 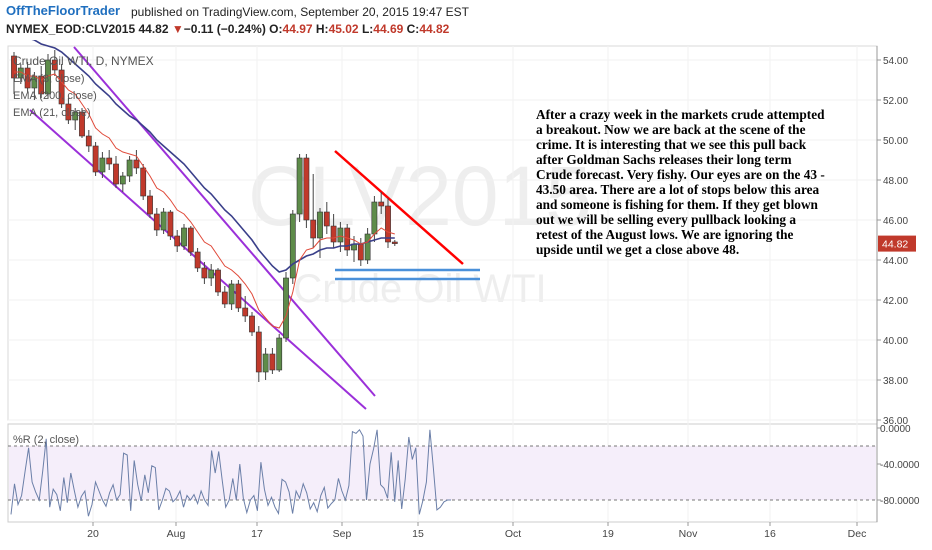 I want to click on last-price: 44.82, so click(x=153, y=29).